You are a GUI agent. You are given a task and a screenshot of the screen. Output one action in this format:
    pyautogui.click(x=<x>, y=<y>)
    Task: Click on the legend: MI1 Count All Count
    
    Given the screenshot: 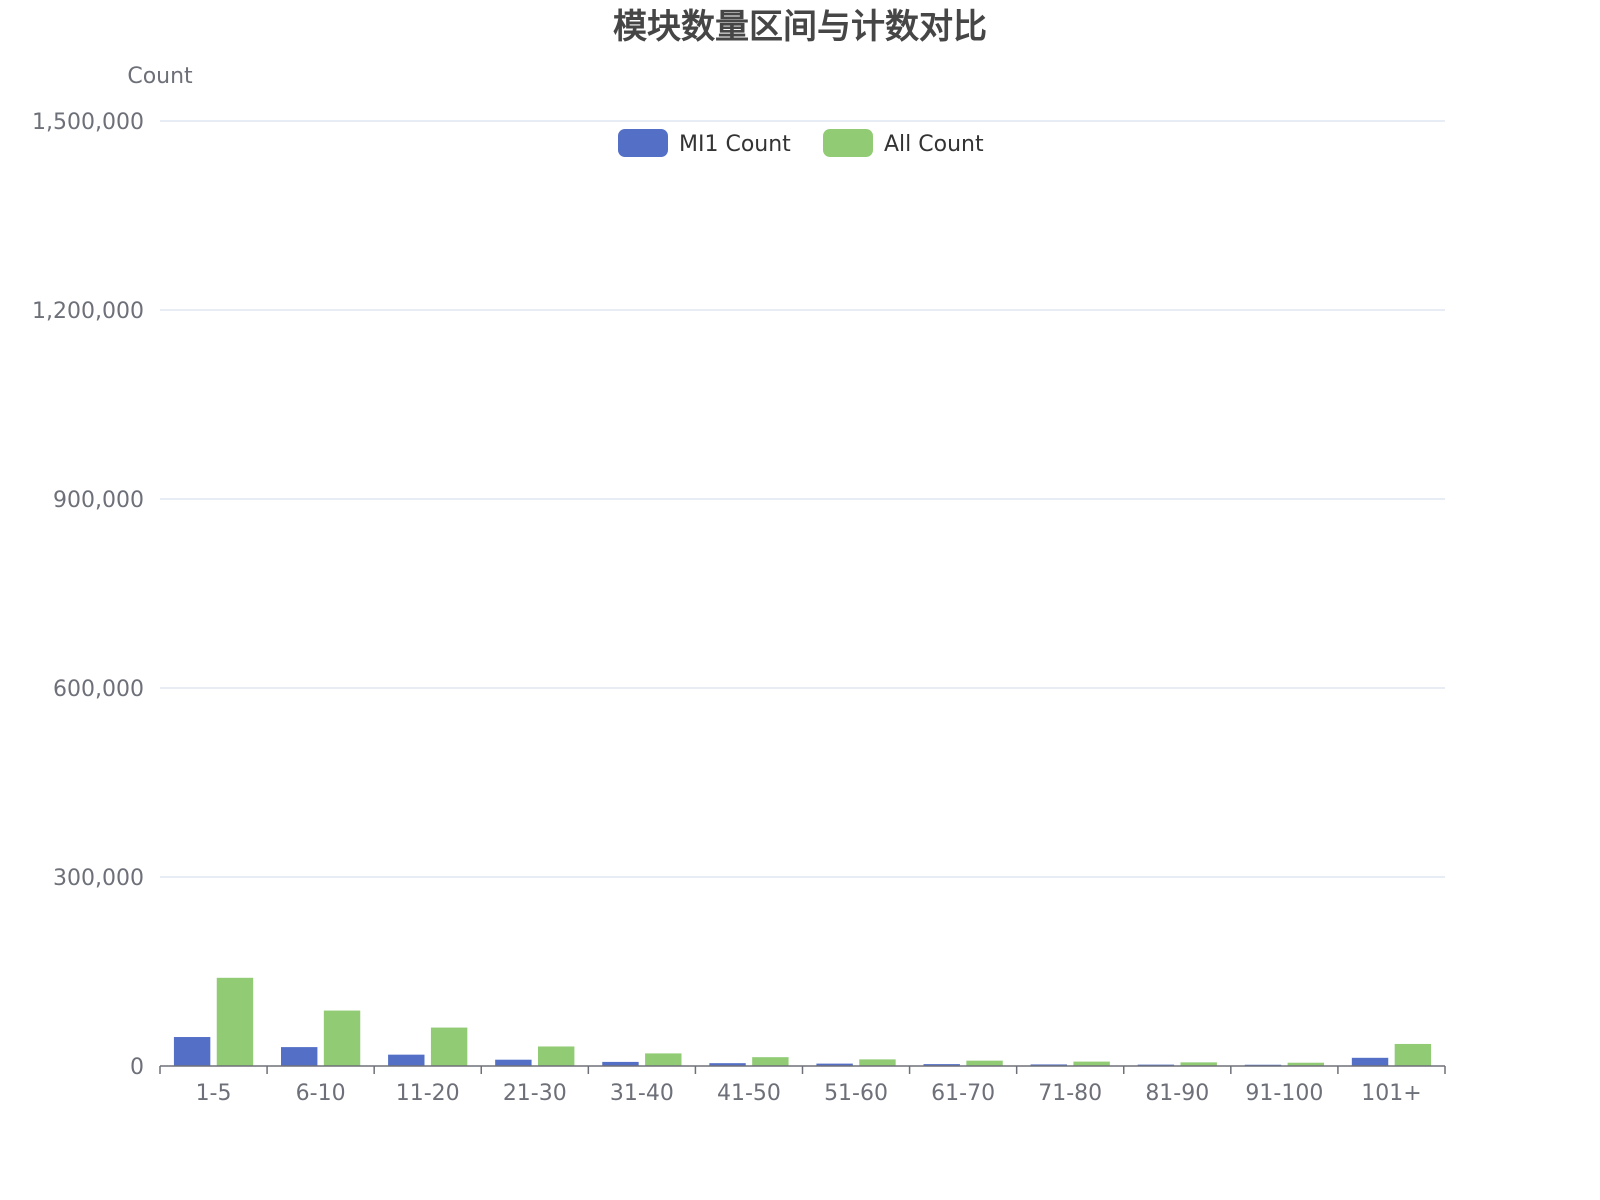 What is the action you would take?
    pyautogui.click(x=801, y=143)
    